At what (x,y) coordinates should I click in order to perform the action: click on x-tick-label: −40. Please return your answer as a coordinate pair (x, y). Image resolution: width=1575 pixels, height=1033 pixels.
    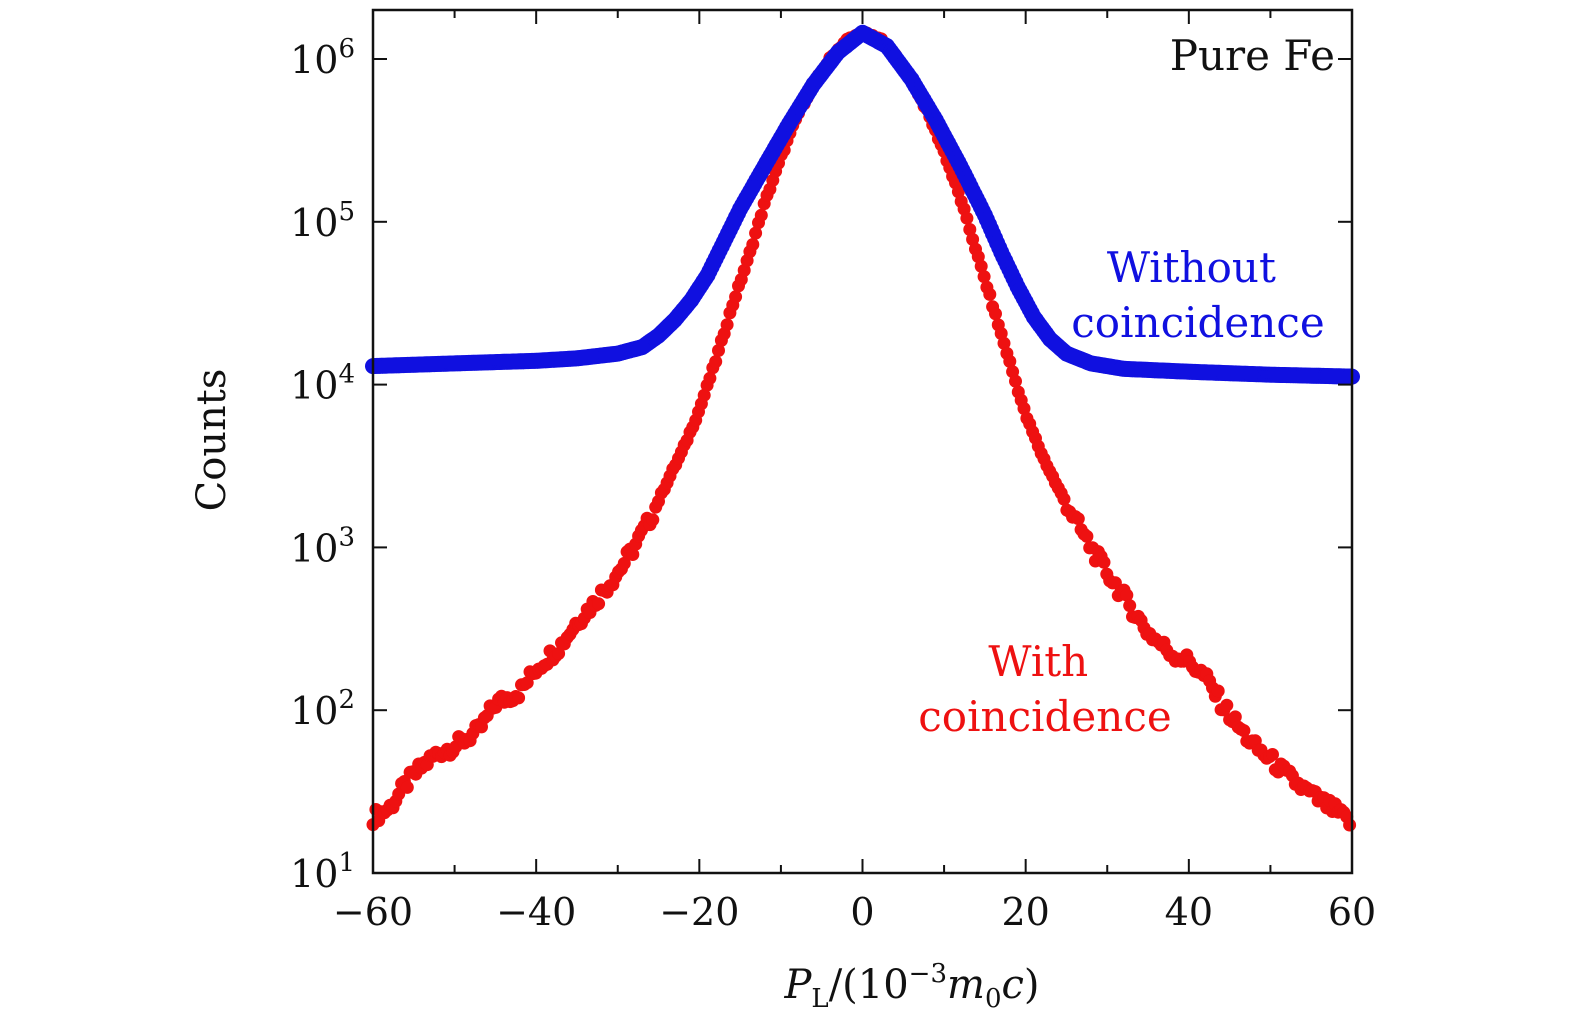
    Looking at the image, I should click on (536, 912).